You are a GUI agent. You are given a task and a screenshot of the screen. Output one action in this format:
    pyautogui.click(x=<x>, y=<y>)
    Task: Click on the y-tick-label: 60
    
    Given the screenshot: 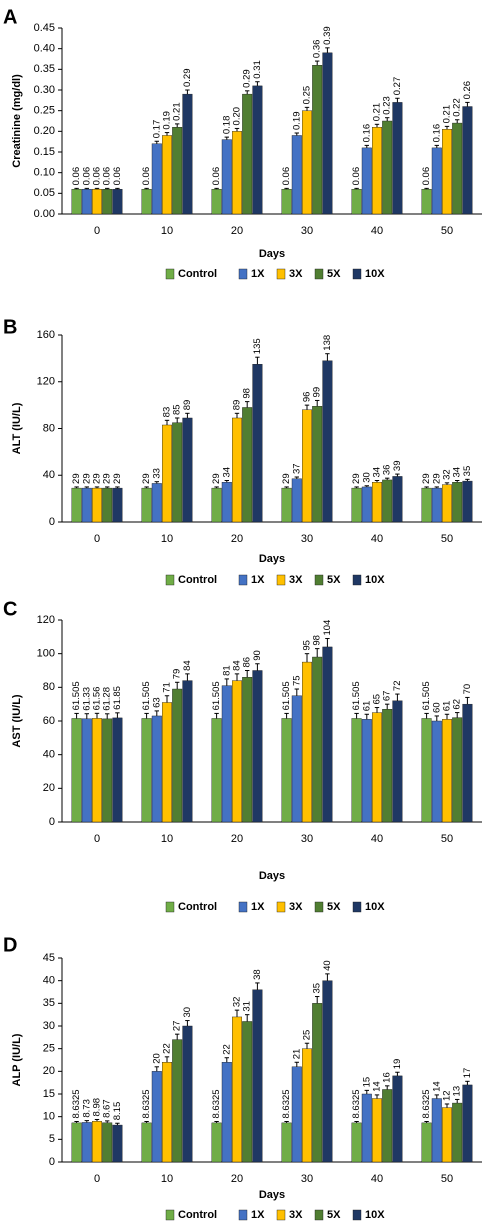 What is the action you would take?
    pyautogui.click(x=49, y=721)
    